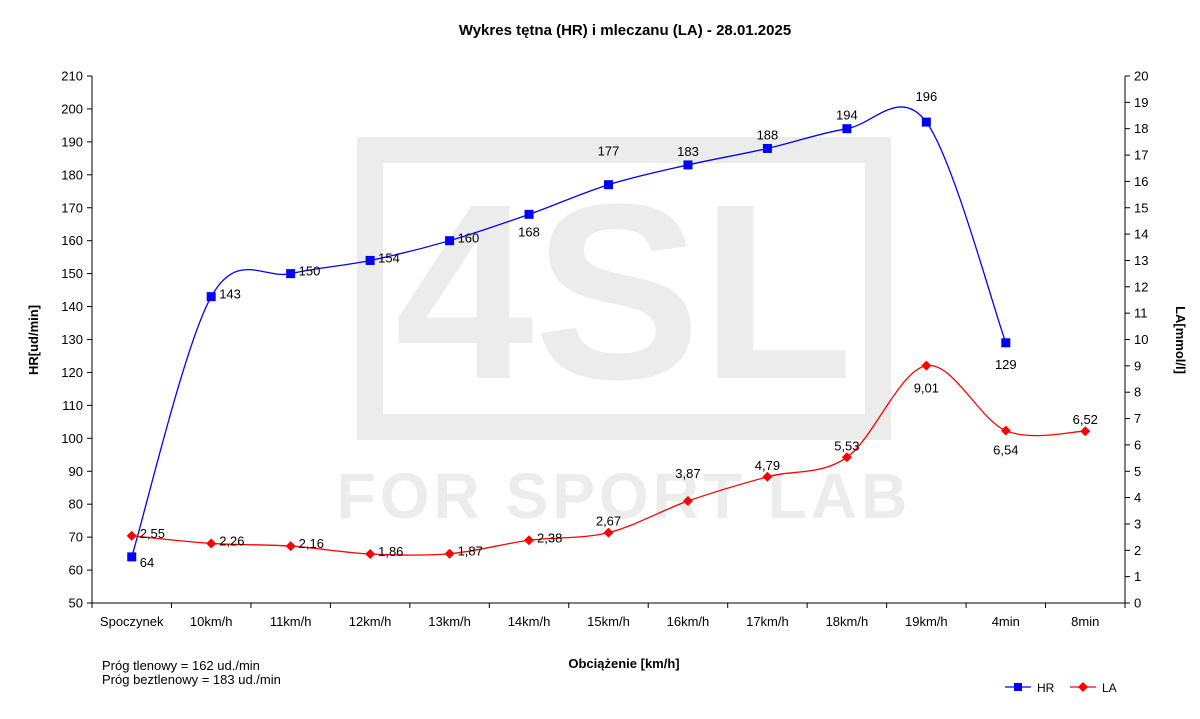  What do you see at coordinates (76, 471) in the screenshot?
I see `y-tick-label: 90` at bounding box center [76, 471].